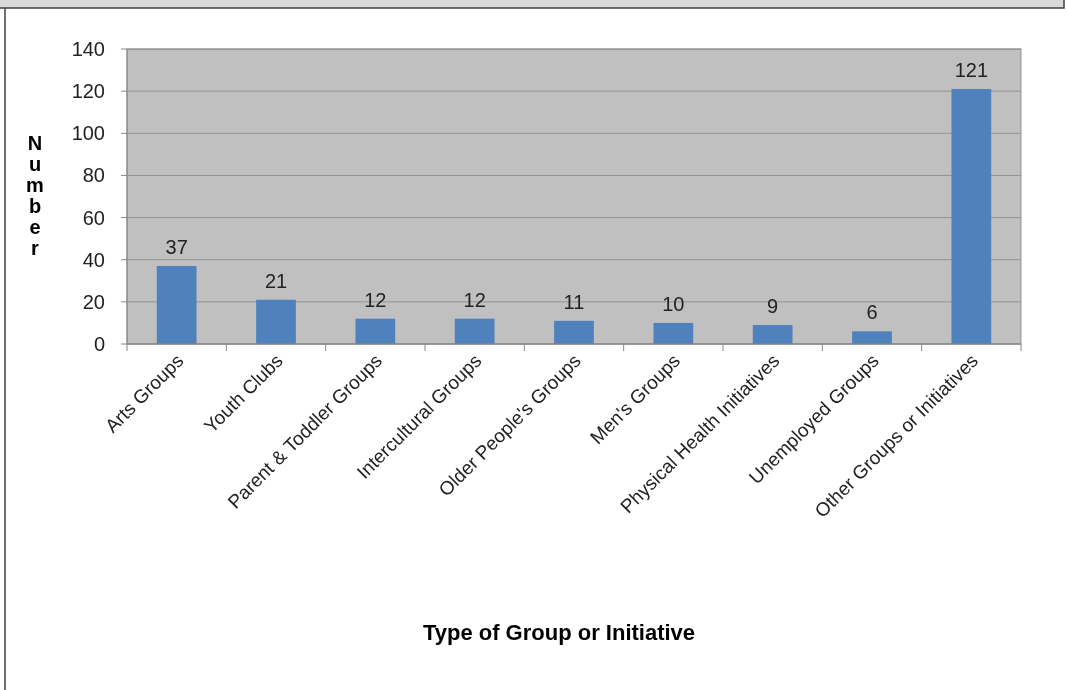 The height and width of the screenshot is (690, 1067). What do you see at coordinates (88, 49) in the screenshot?
I see `y-tick-label: 140` at bounding box center [88, 49].